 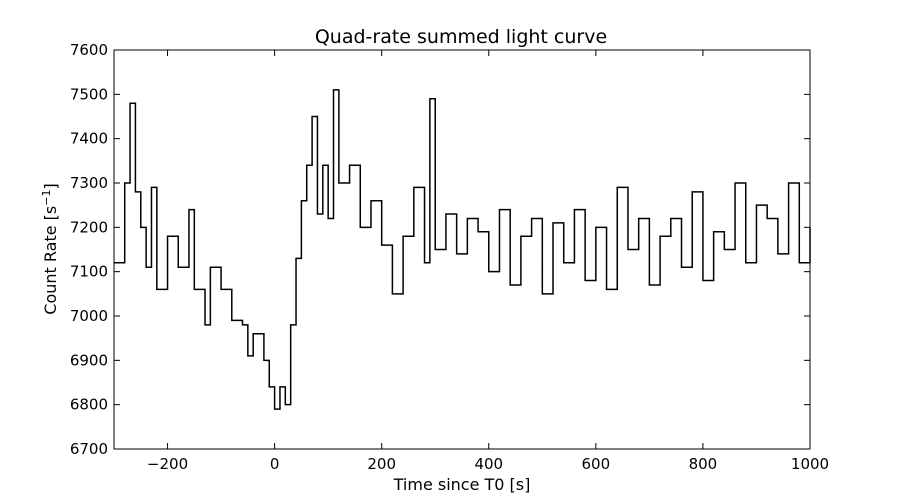 I want to click on y-tick-label: 6700, so click(x=89, y=449).